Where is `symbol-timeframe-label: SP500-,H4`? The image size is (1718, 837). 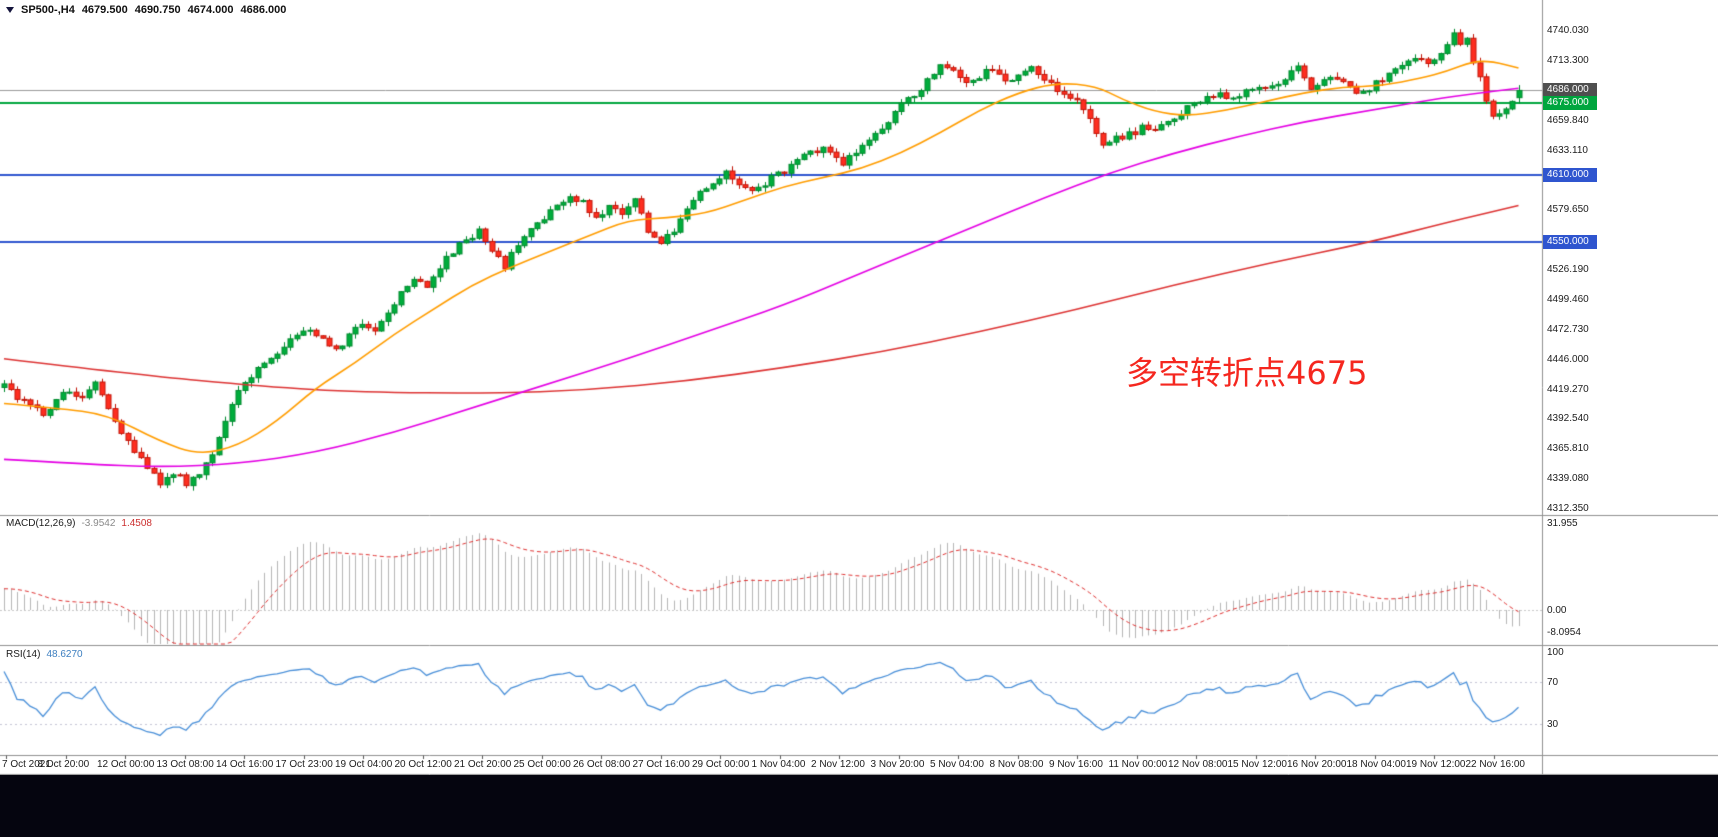 symbol-timeframe-label: SP500-,H4 is located at coordinates (48, 10).